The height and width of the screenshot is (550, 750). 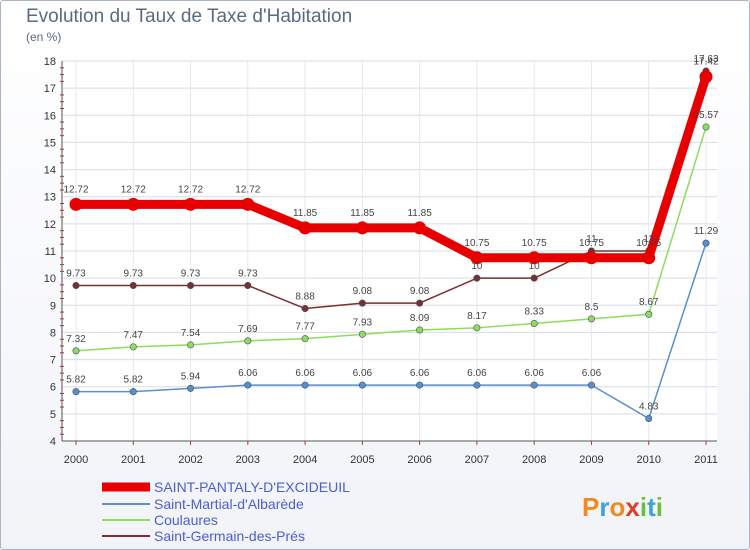 I want to click on data-label: 5.82, so click(x=134, y=380).